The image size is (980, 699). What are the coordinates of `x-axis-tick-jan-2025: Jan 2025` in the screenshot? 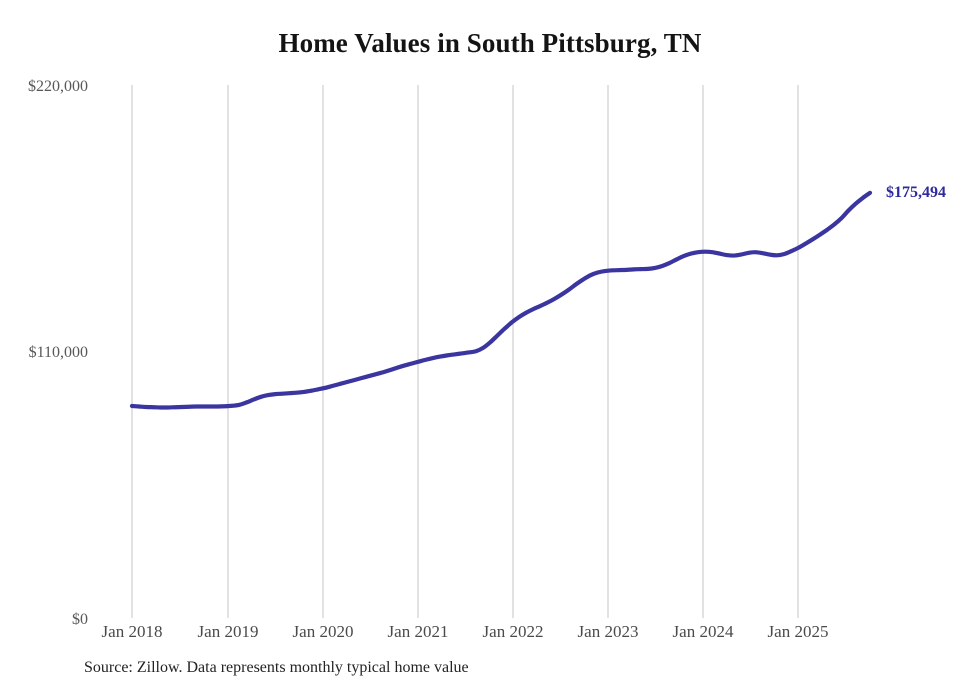 It's located at (798, 631).